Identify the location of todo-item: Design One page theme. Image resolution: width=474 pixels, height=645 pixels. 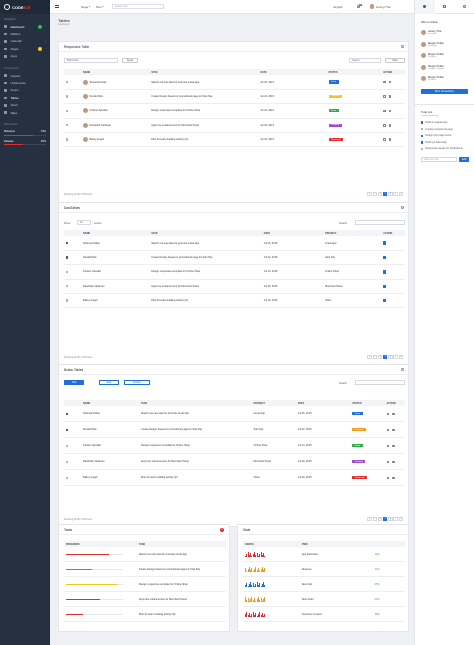
(444, 136).